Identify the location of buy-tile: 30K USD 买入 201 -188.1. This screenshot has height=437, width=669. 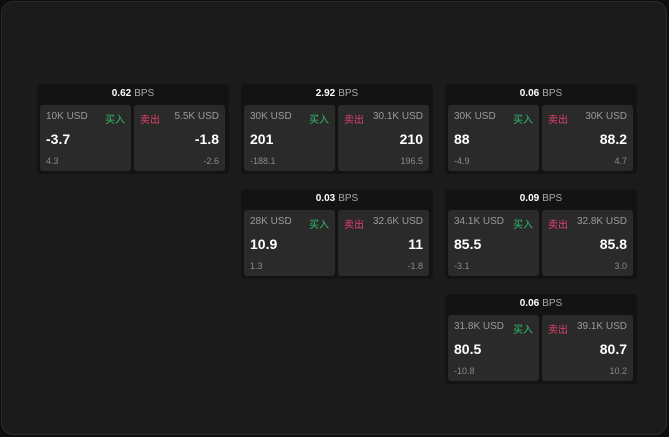
(289, 138).